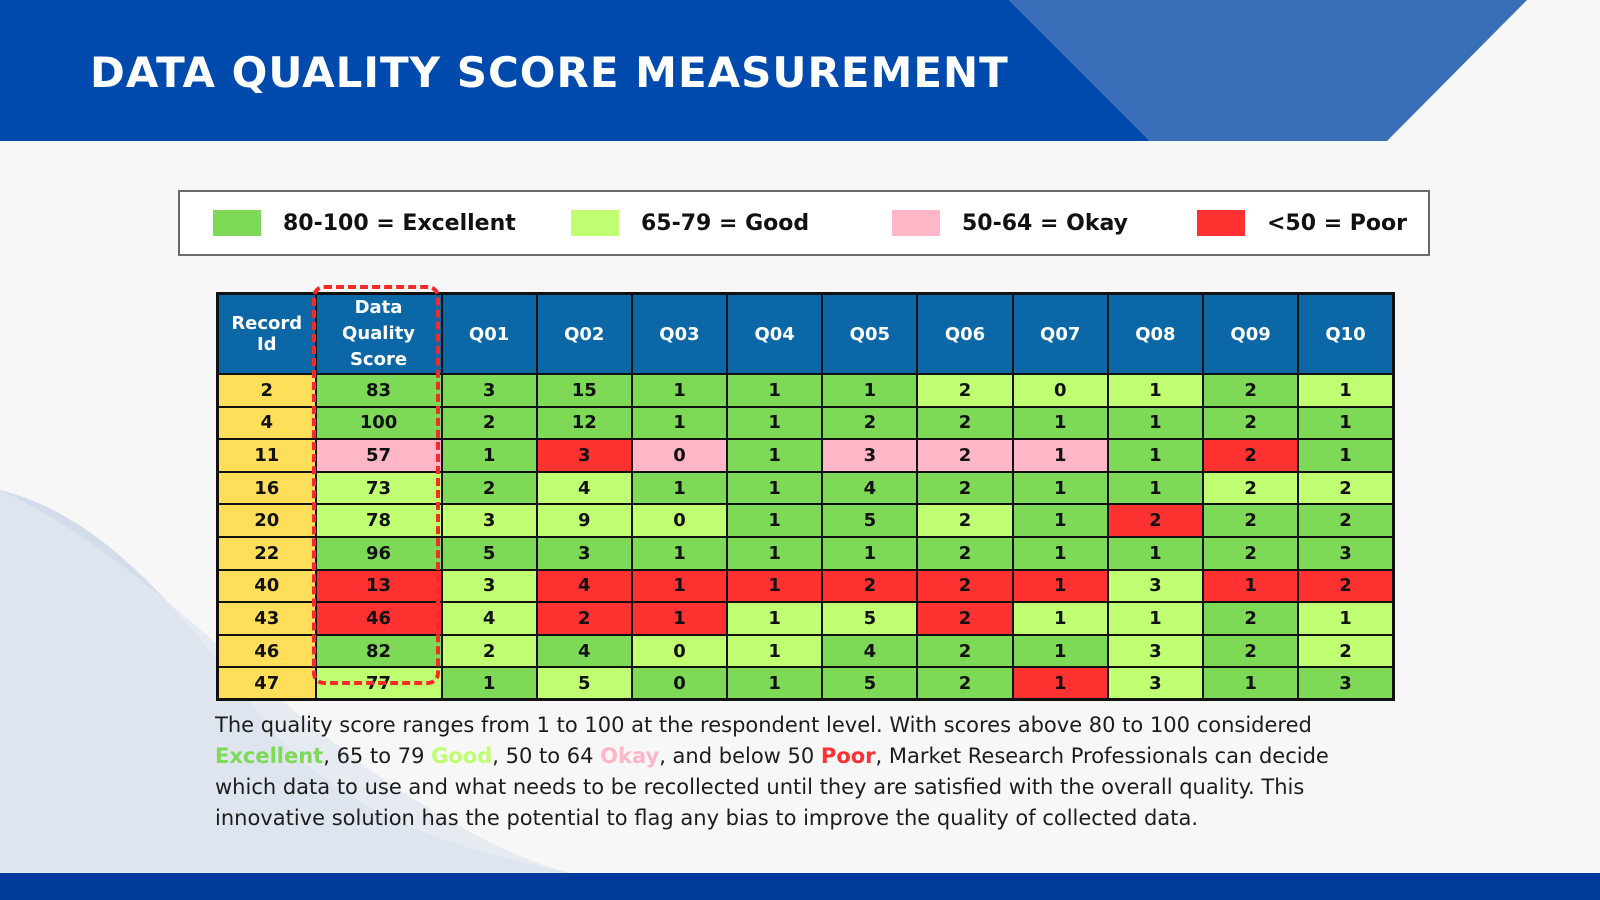  I want to click on table-row: 40 13 3 4 1 1 2 2 1 3 1 2, so click(805, 586).